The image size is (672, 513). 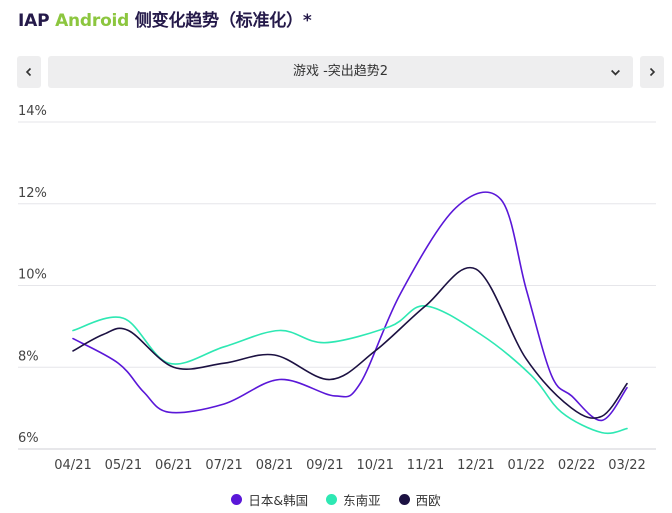 I want to click on legend-item: 西欧, so click(x=419, y=499).